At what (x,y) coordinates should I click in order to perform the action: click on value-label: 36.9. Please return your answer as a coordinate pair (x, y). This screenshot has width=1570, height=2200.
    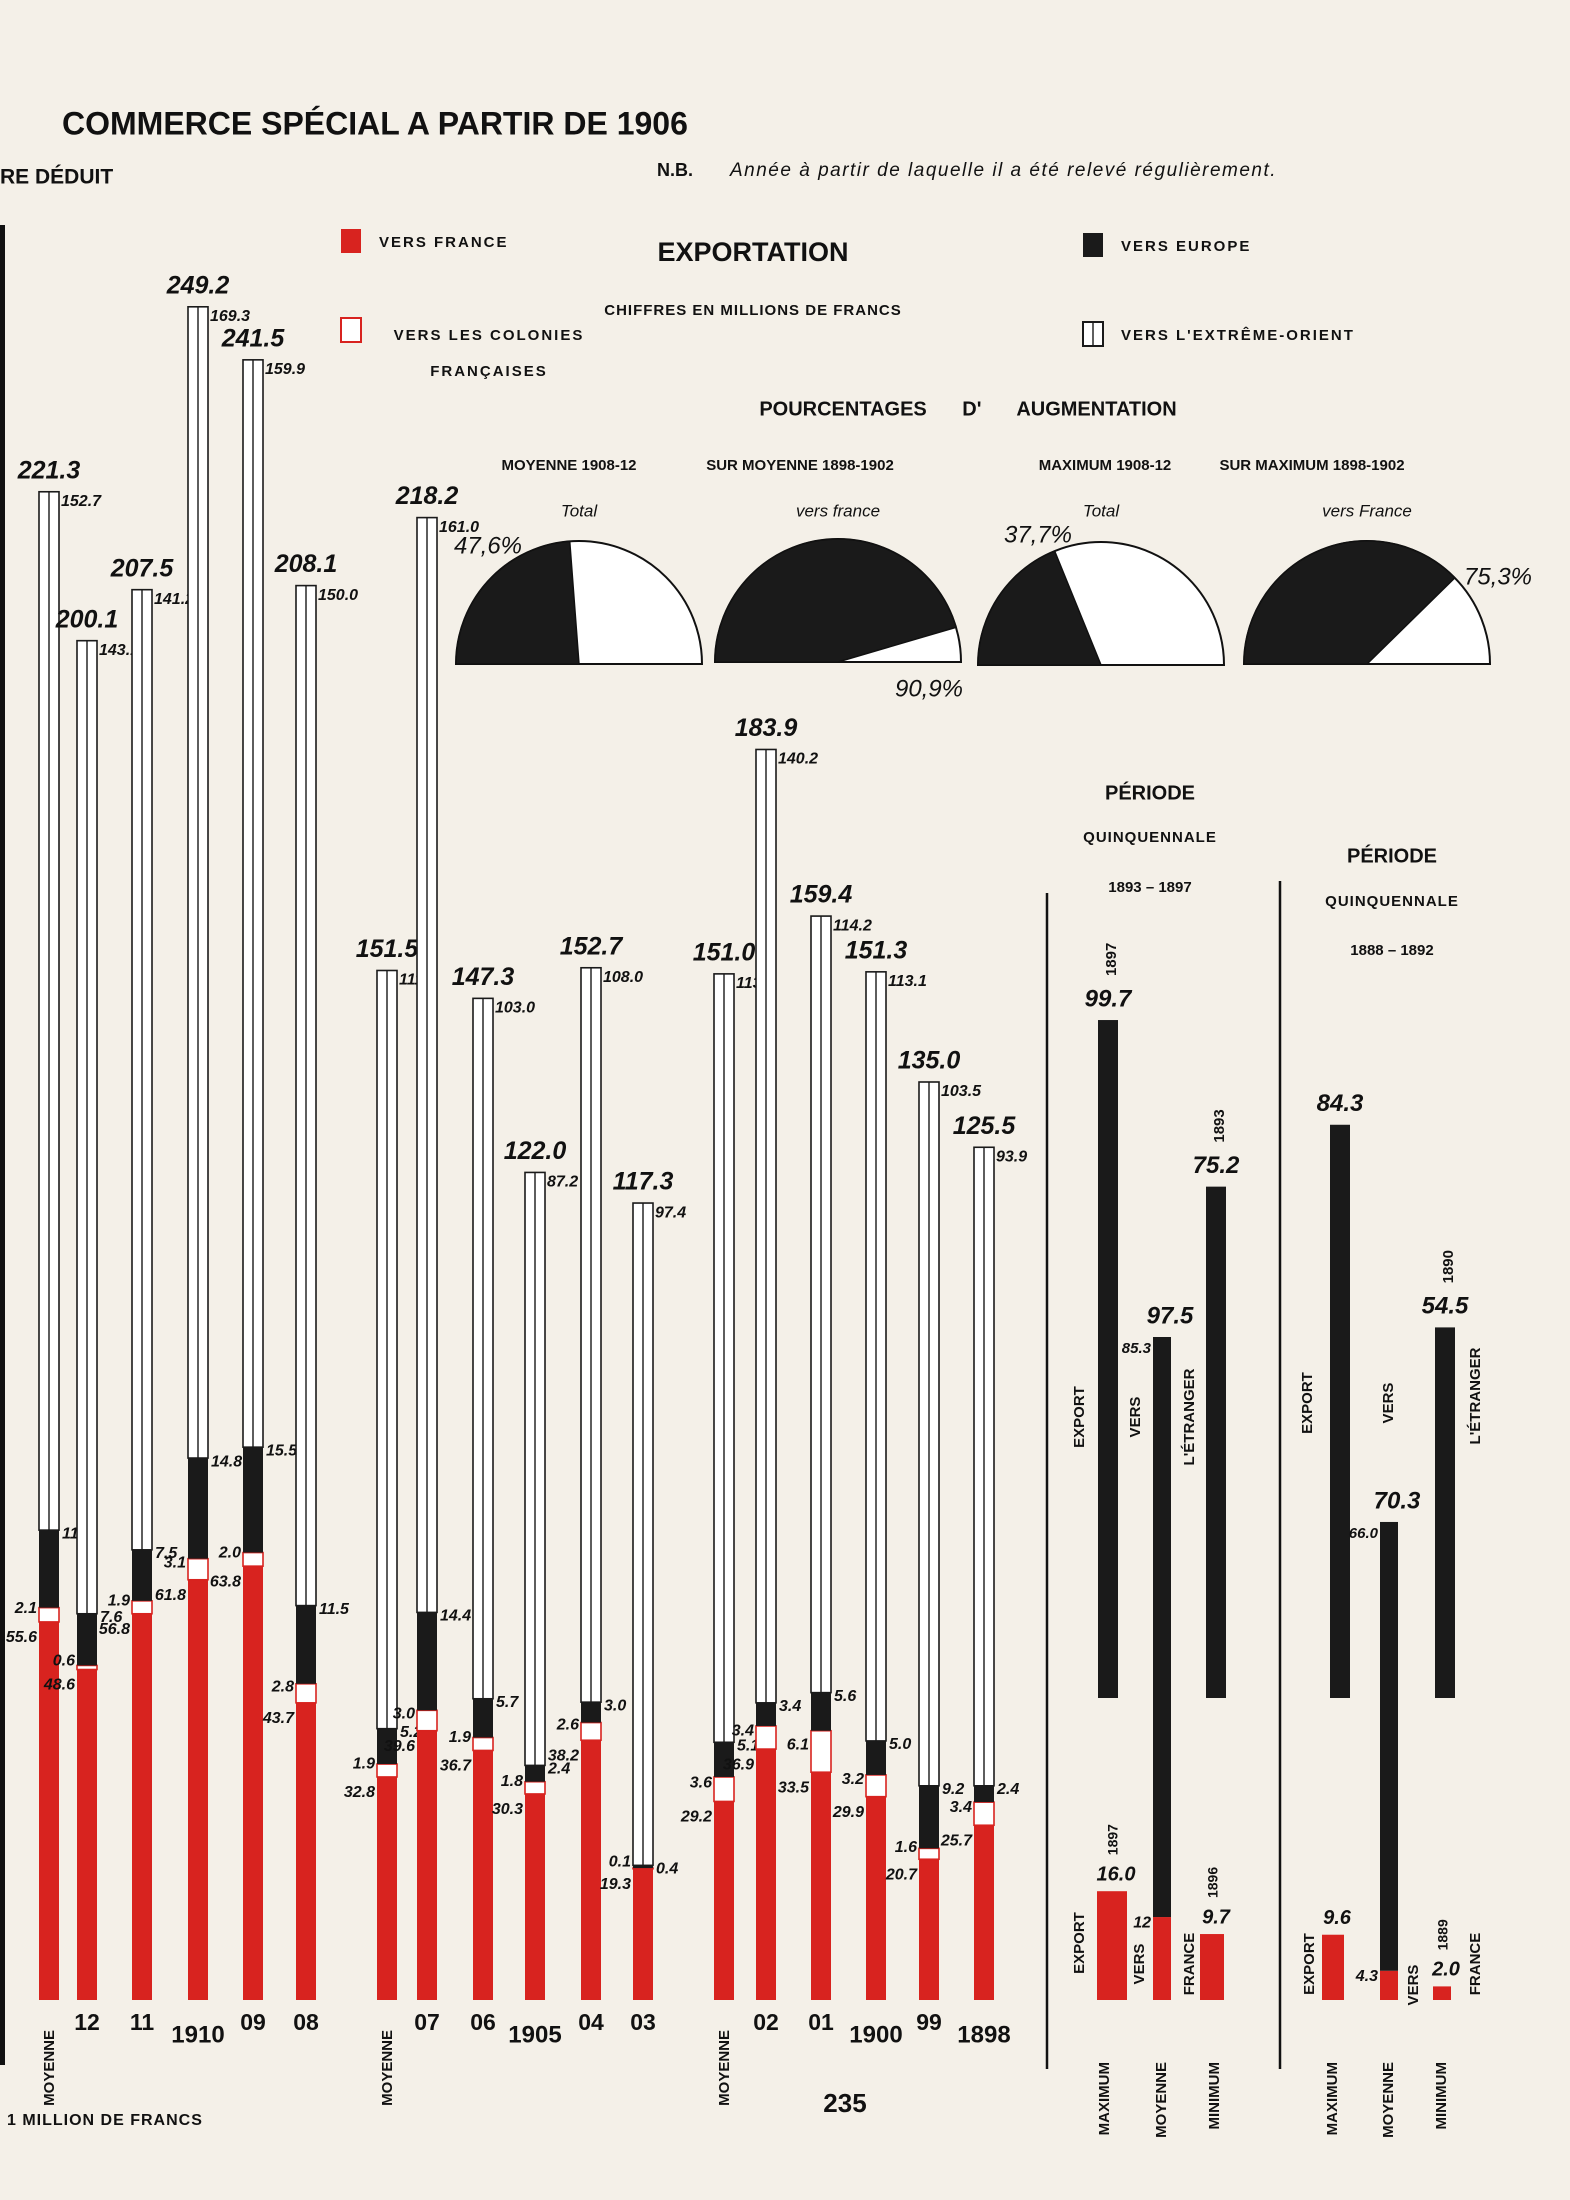
    Looking at the image, I should click on (738, 1764).